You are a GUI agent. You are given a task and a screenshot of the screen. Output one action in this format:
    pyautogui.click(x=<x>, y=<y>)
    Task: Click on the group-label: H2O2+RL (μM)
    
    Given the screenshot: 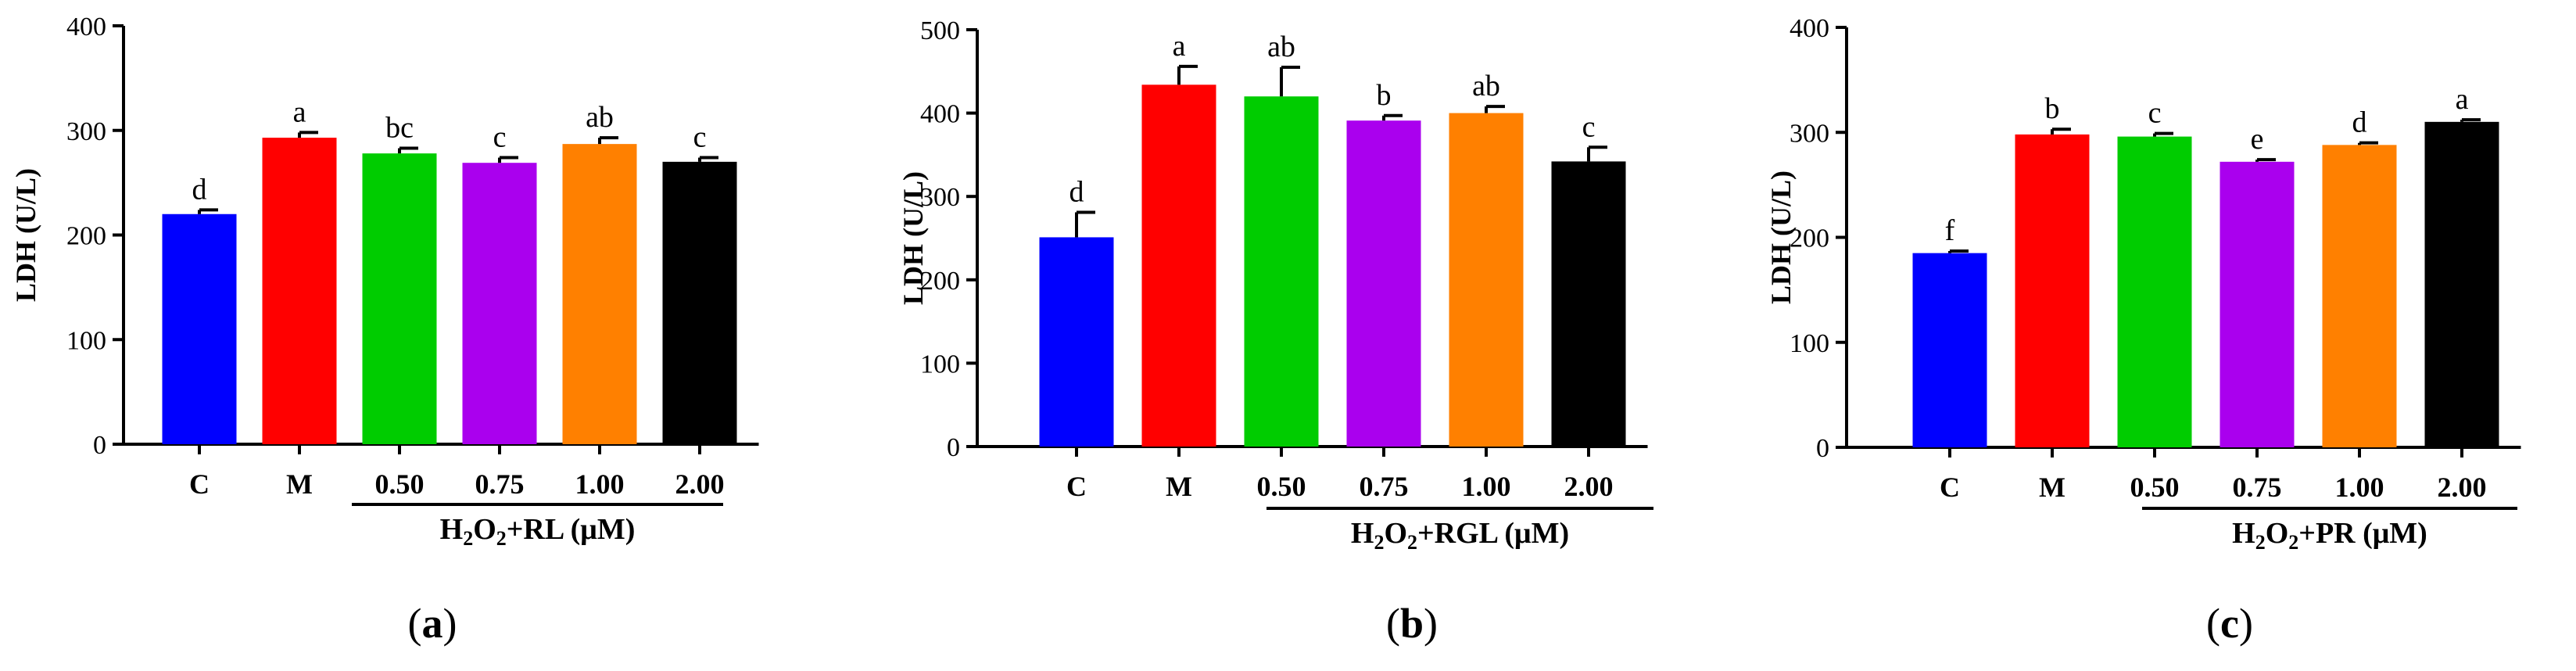 What is the action you would take?
    pyautogui.click(x=538, y=531)
    